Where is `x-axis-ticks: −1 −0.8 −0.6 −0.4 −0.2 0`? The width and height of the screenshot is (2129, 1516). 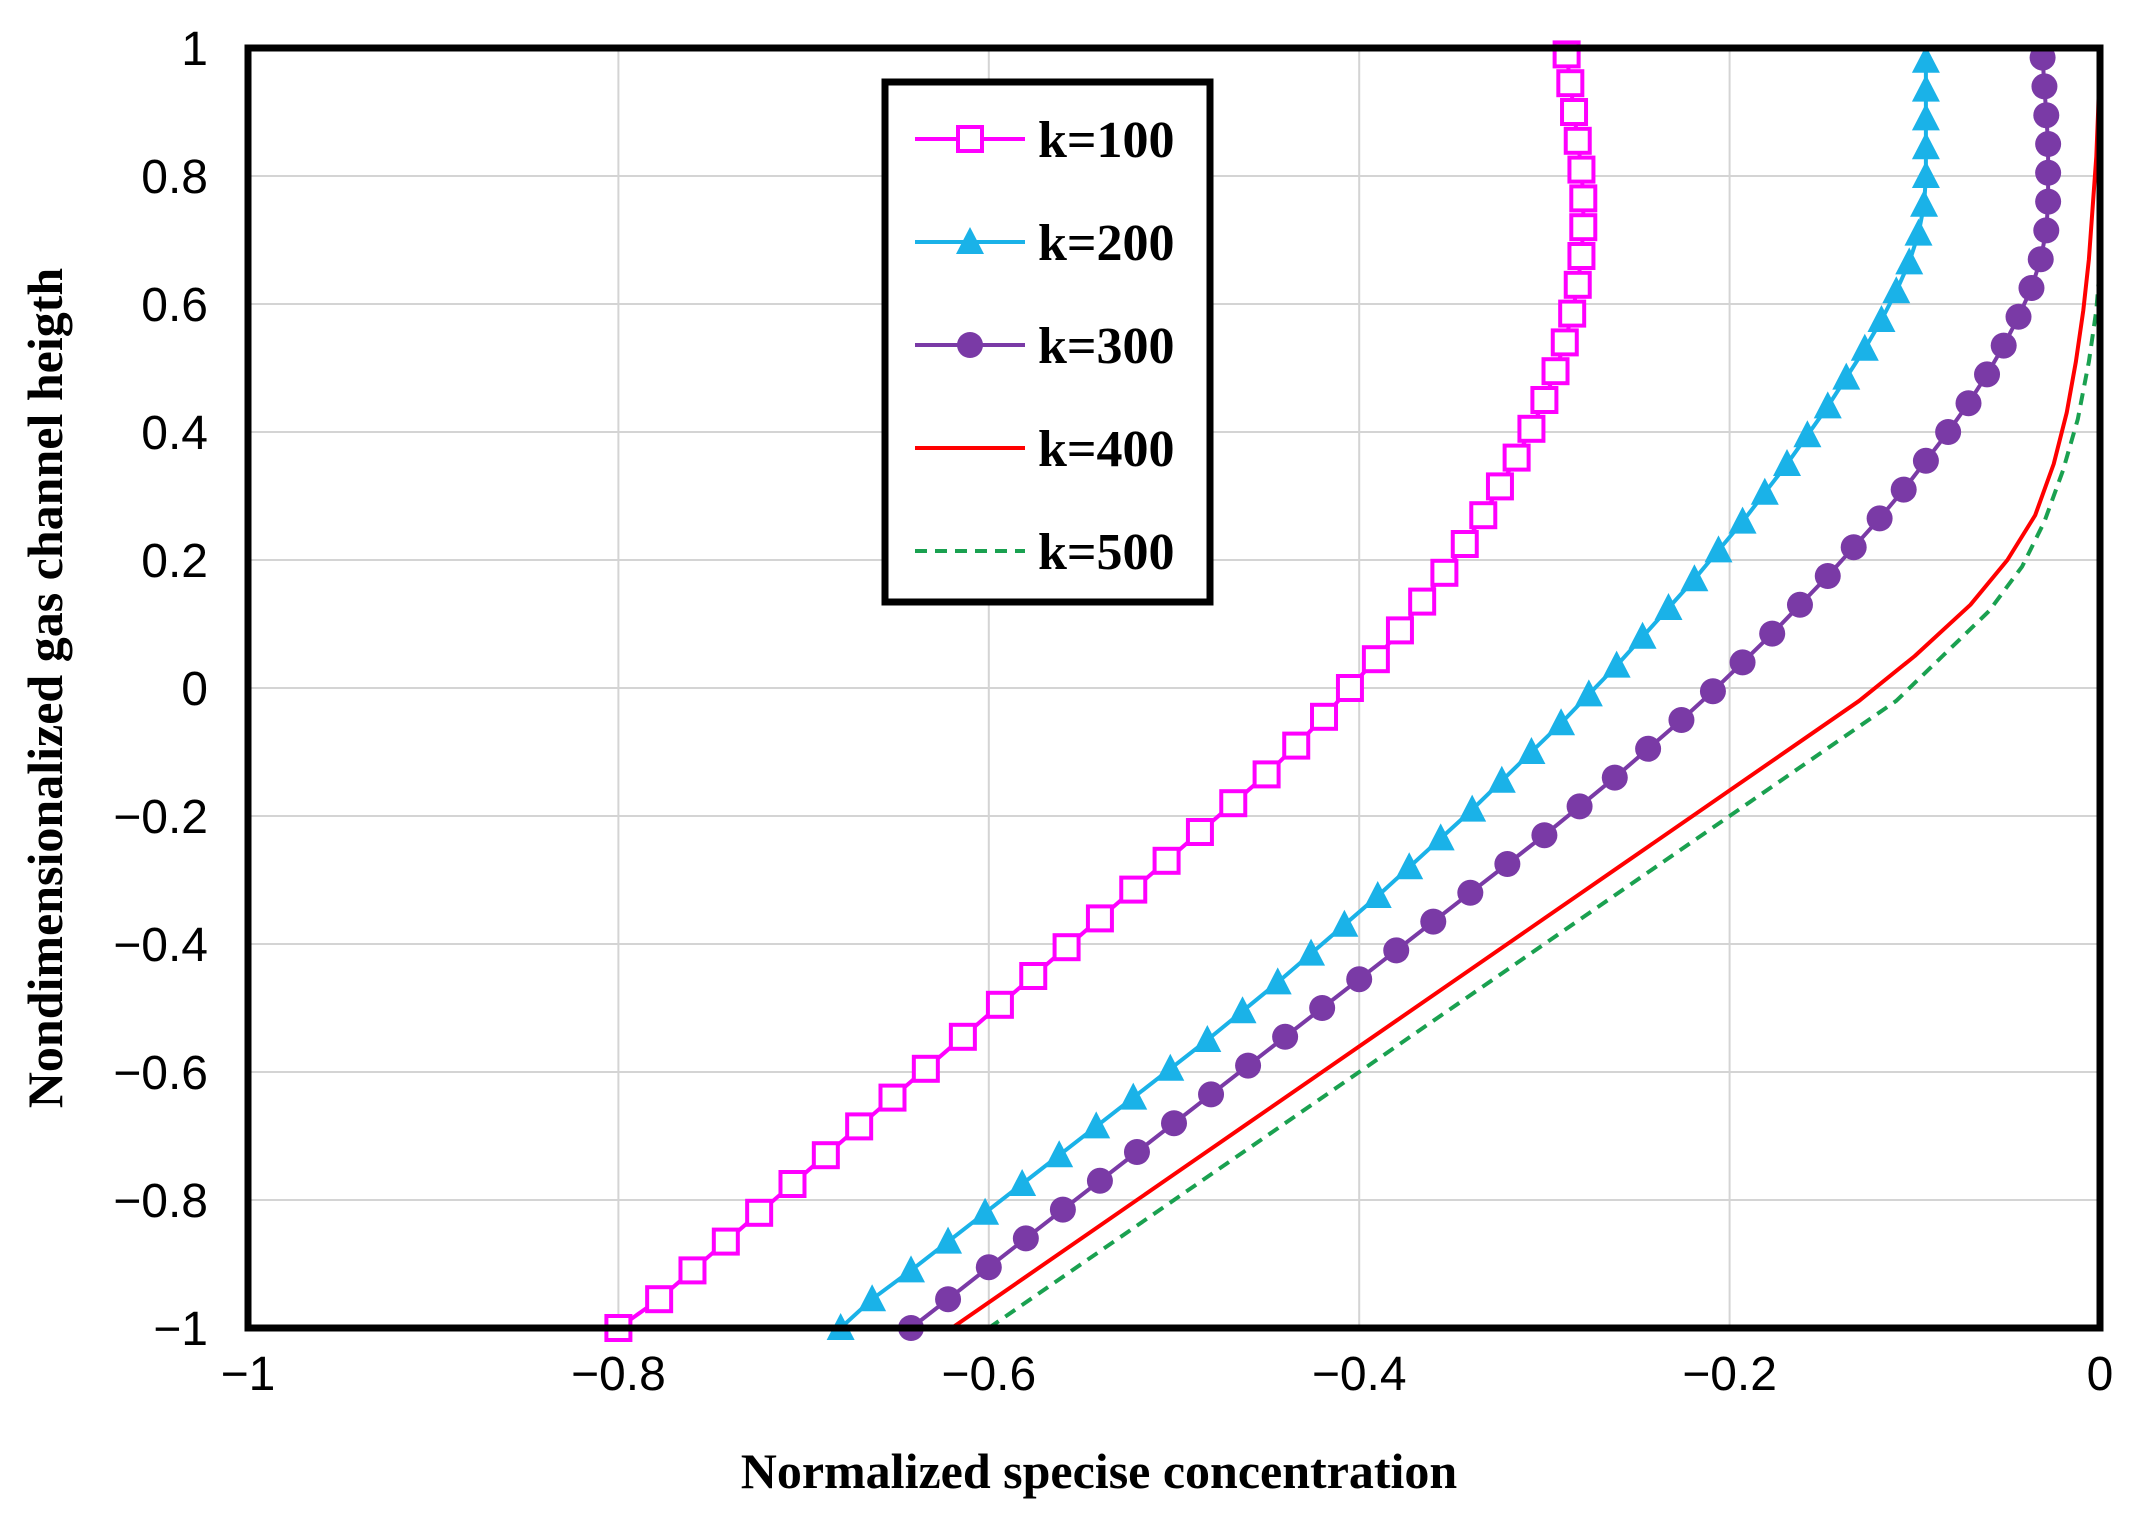
x-axis-ticks: −1 −0.8 −0.6 −0.4 −0.2 0 is located at coordinates (1167, 1374).